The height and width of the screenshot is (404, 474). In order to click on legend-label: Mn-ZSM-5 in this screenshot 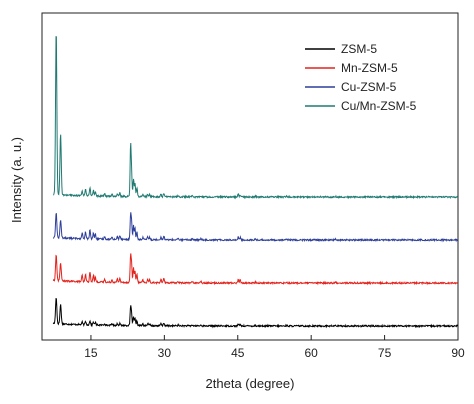, I will do `click(369, 68)`.